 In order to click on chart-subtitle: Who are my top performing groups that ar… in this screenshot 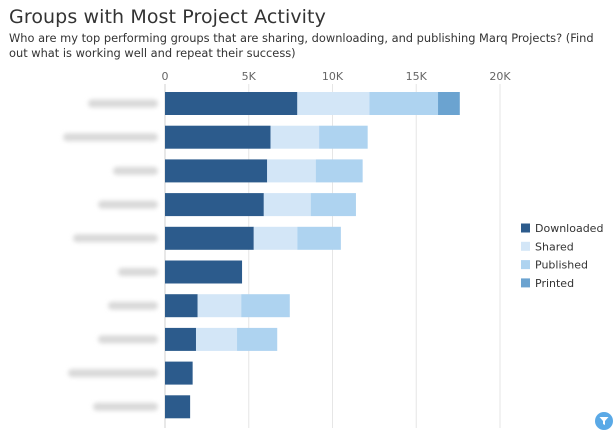, I will do `click(301, 45)`.